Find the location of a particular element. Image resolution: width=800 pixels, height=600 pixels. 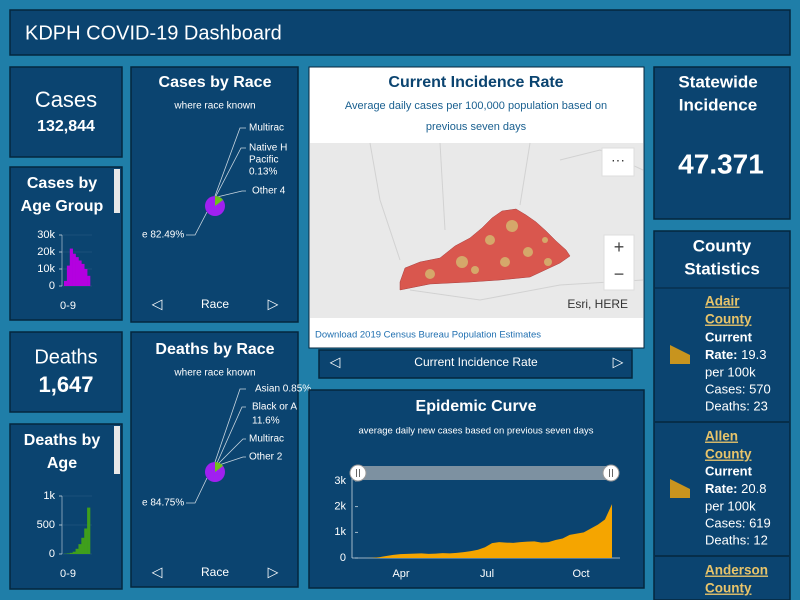

y-tick-label: 20k is located at coordinates (46, 252).